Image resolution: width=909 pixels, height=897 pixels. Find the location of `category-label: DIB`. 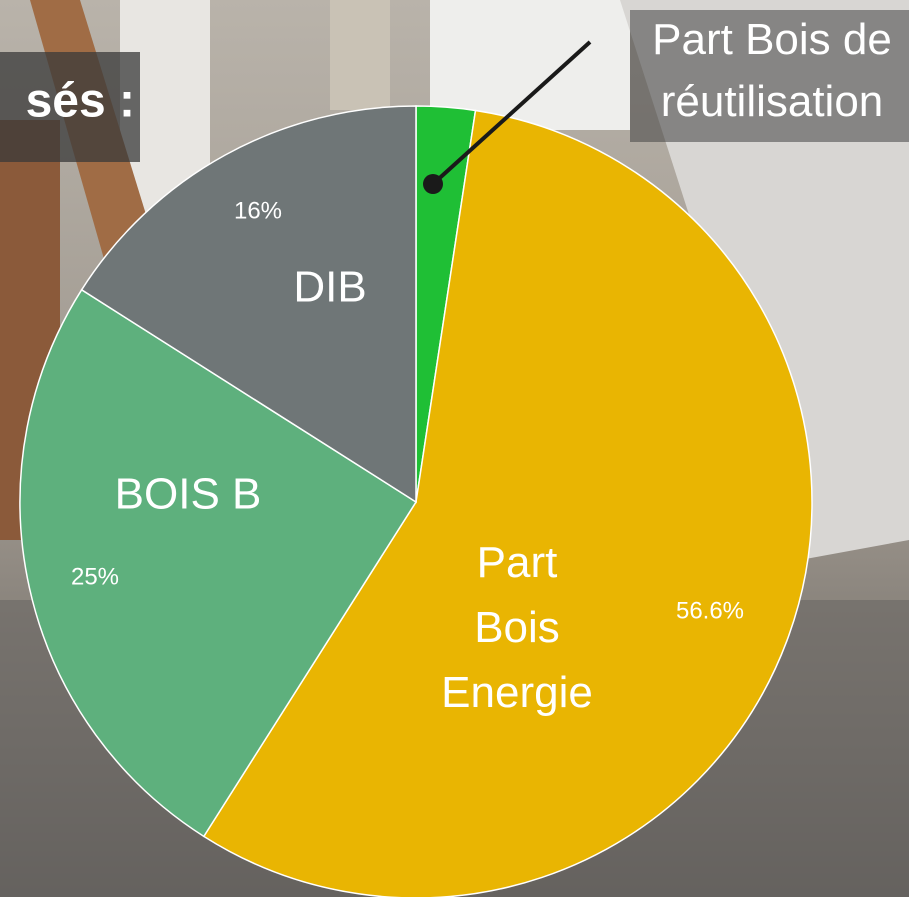

category-label: DIB is located at coordinates (329, 287).